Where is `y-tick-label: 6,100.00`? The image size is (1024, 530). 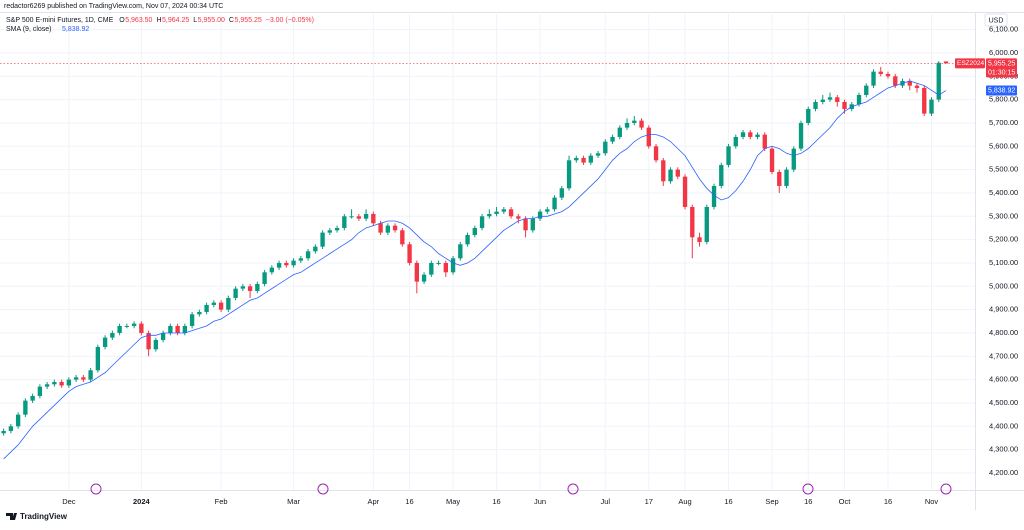 y-tick-label: 6,100.00 is located at coordinates (1003, 29).